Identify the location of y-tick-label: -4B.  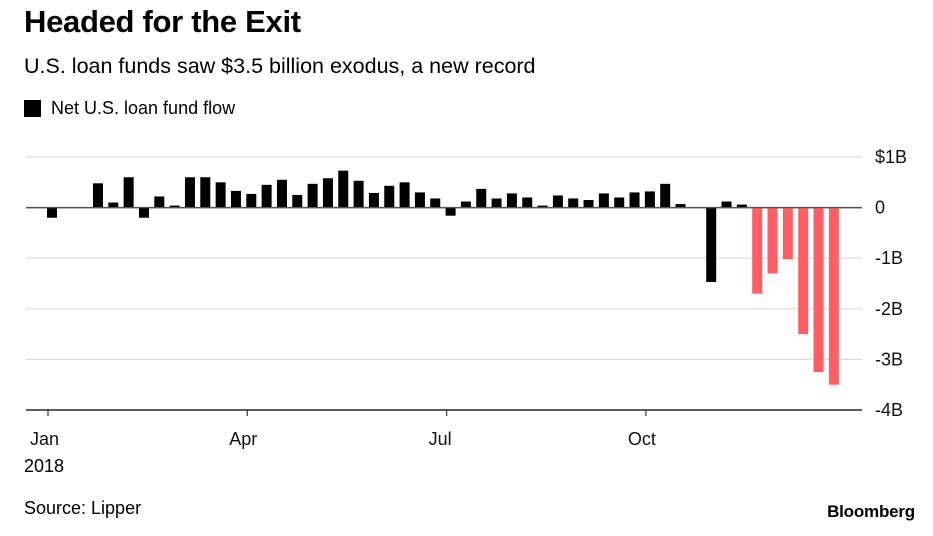
(889, 410).